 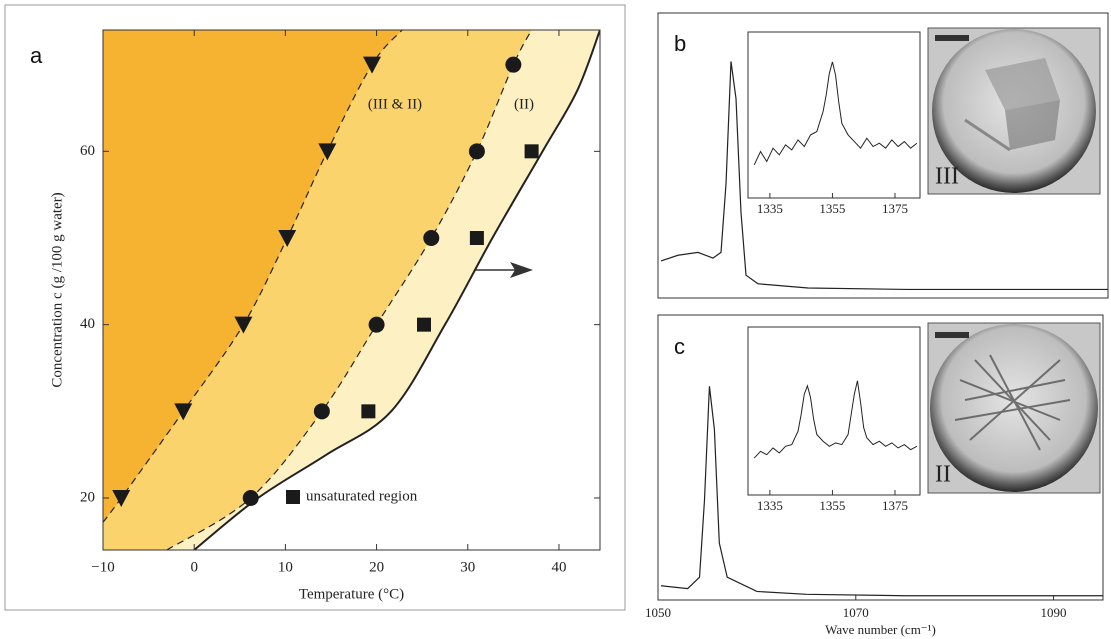 What do you see at coordinates (680, 43) in the screenshot?
I see `panel-letter: b` at bounding box center [680, 43].